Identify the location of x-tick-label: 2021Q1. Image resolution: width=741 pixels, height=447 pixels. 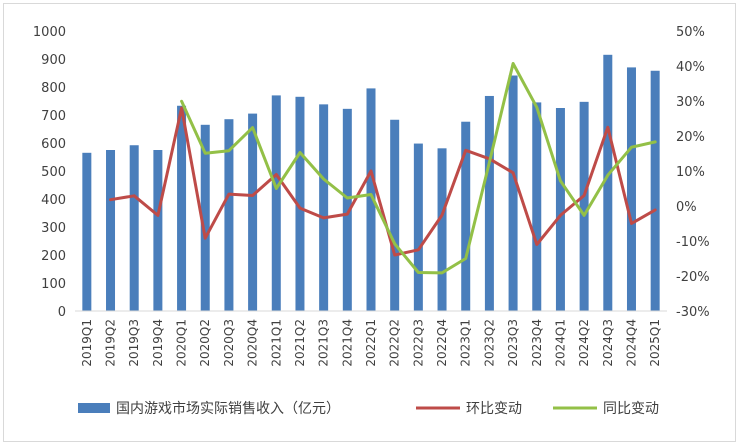
(276, 343).